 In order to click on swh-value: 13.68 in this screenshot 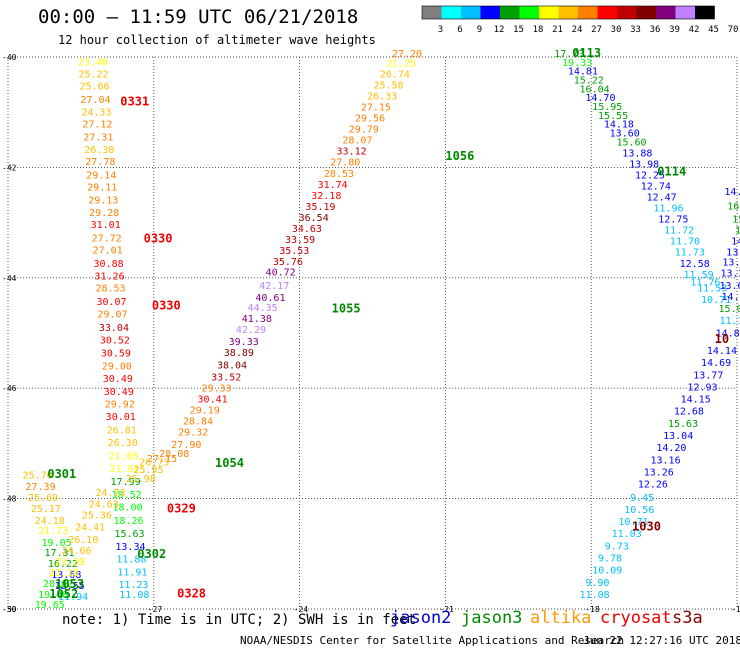, I will do `click(66, 575)`.